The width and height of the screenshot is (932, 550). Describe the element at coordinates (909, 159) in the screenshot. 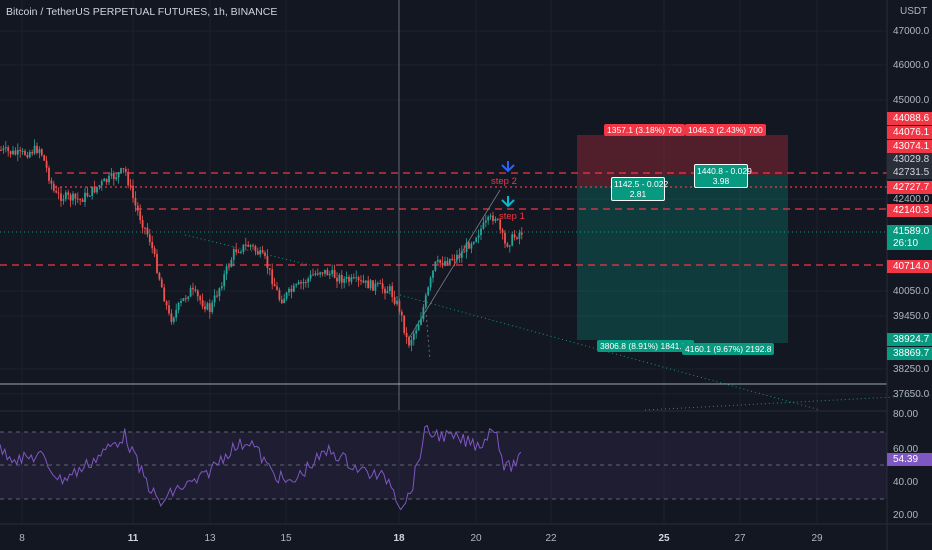

I see `price-tag-43029: 43029.8` at that location.